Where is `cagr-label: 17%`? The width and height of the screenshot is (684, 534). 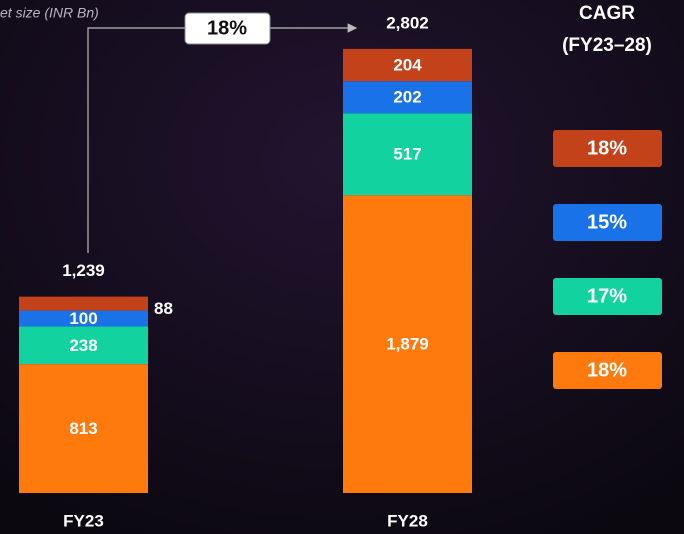 cagr-label: 17% is located at coordinates (607, 296).